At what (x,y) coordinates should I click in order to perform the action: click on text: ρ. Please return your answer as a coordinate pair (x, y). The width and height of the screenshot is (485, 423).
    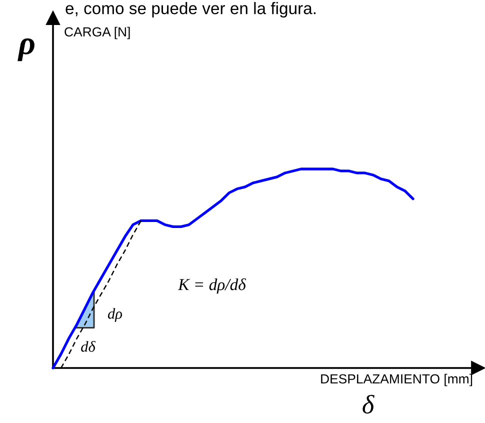
    Looking at the image, I should click on (26, 50).